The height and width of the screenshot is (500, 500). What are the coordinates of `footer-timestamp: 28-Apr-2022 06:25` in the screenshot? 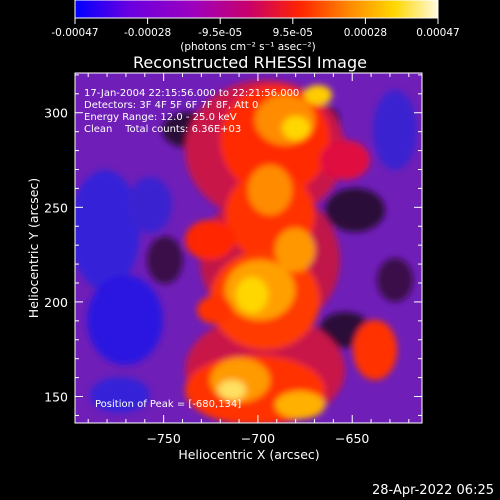 It's located at (433, 490).